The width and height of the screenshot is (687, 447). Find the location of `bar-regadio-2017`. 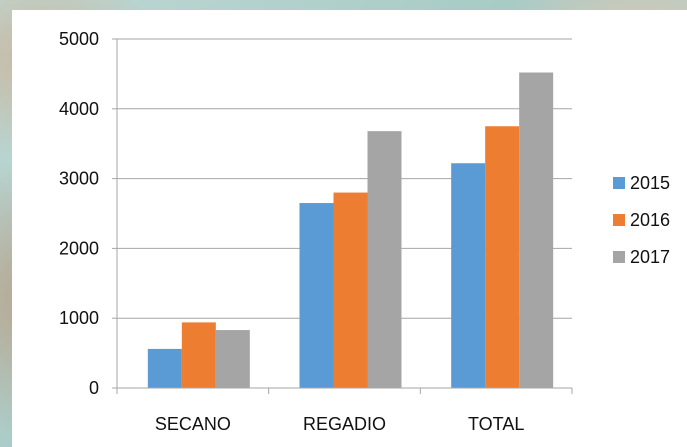

bar-regadio-2017 is located at coordinates (384, 260).